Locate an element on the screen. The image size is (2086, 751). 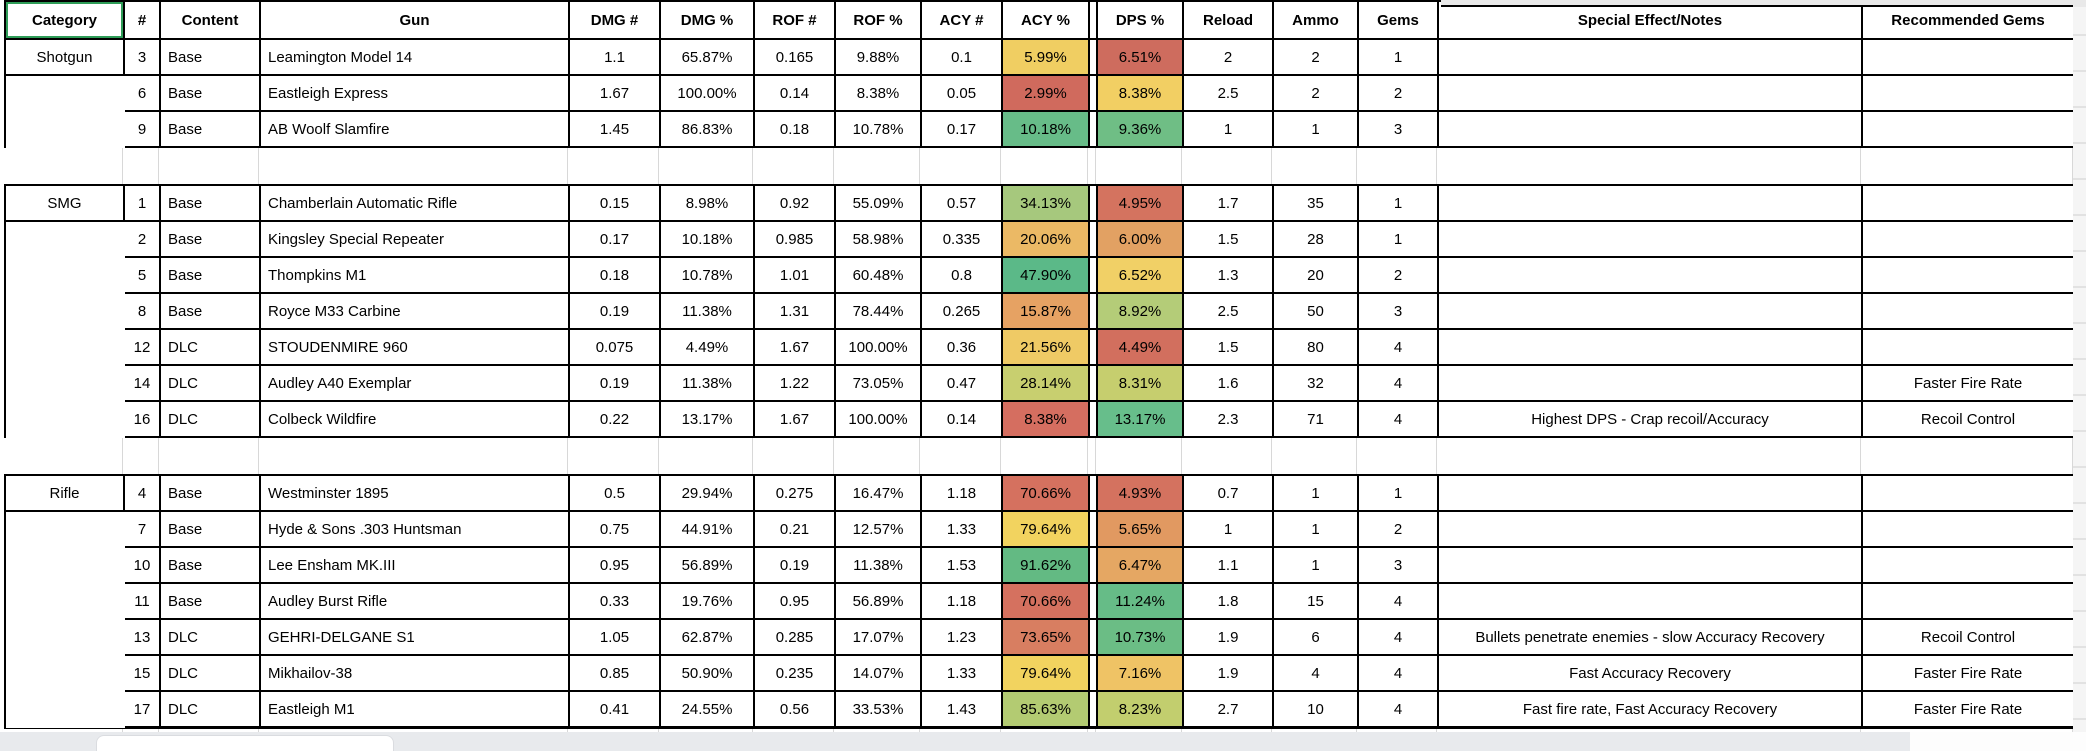
cell-gun: GEHRI-DELGANE S1 is located at coordinates (415, 638).